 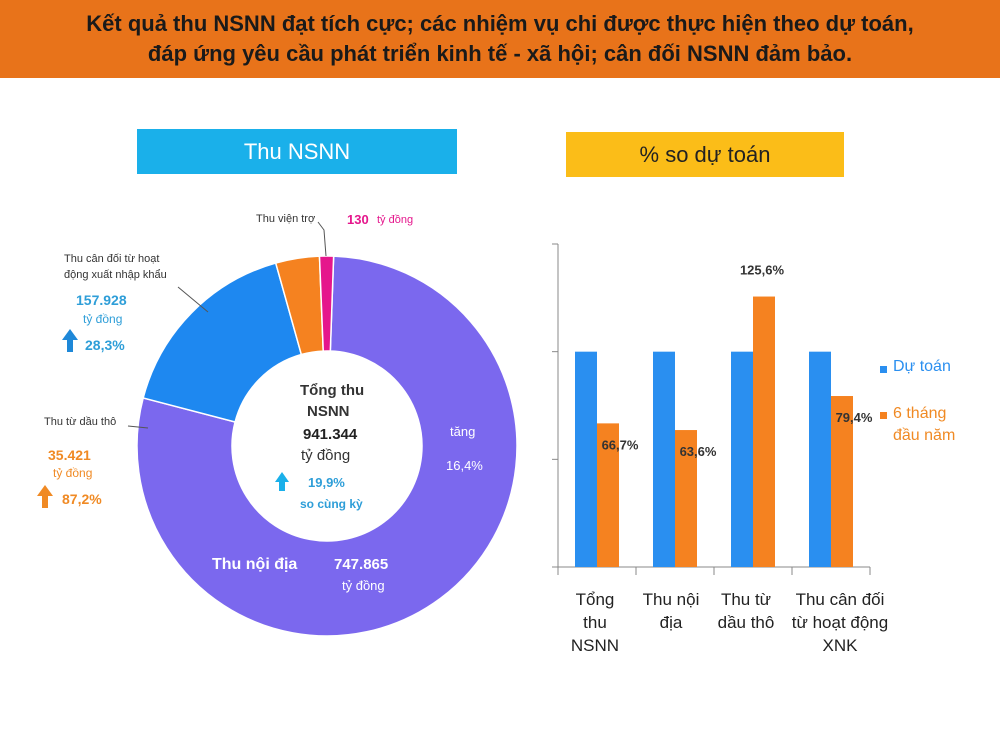 I want to click on vien-tro-label: Thu viện trợ, so click(x=286, y=219).